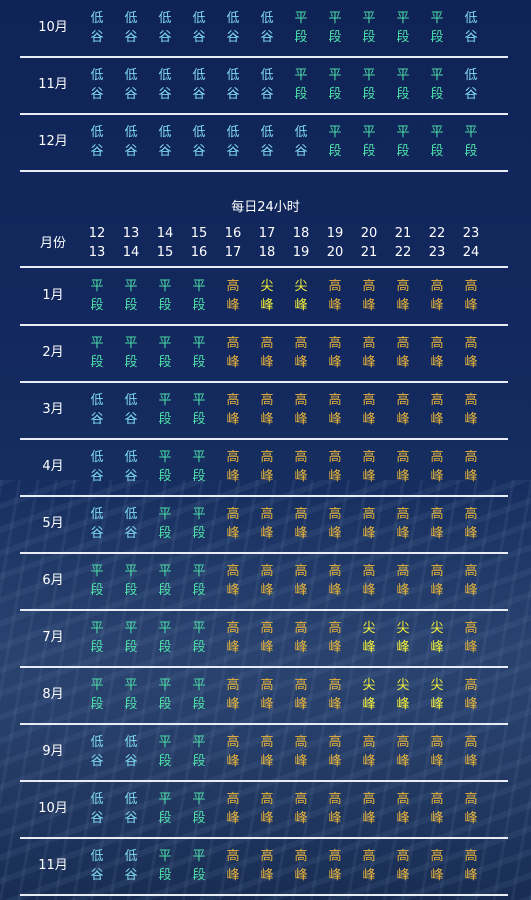 This screenshot has width=531, height=900. What do you see at coordinates (369, 243) in the screenshot?
I see `hour-range-header: 20 21` at bounding box center [369, 243].